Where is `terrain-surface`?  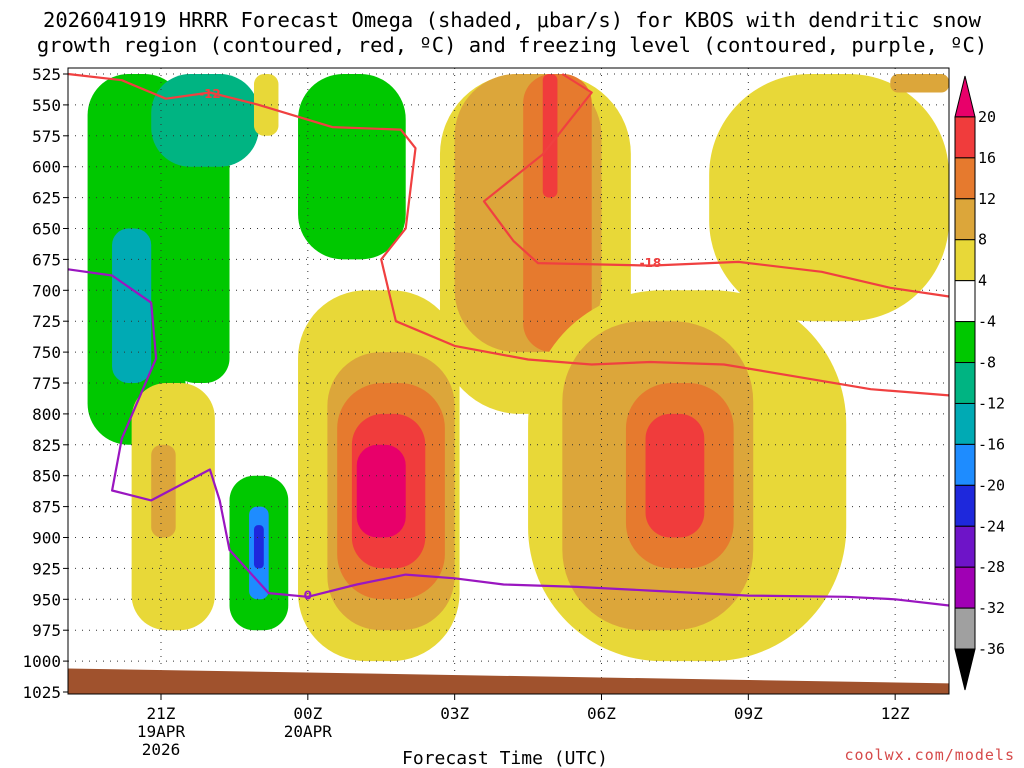
terrain-surface is located at coordinates (508, 681).